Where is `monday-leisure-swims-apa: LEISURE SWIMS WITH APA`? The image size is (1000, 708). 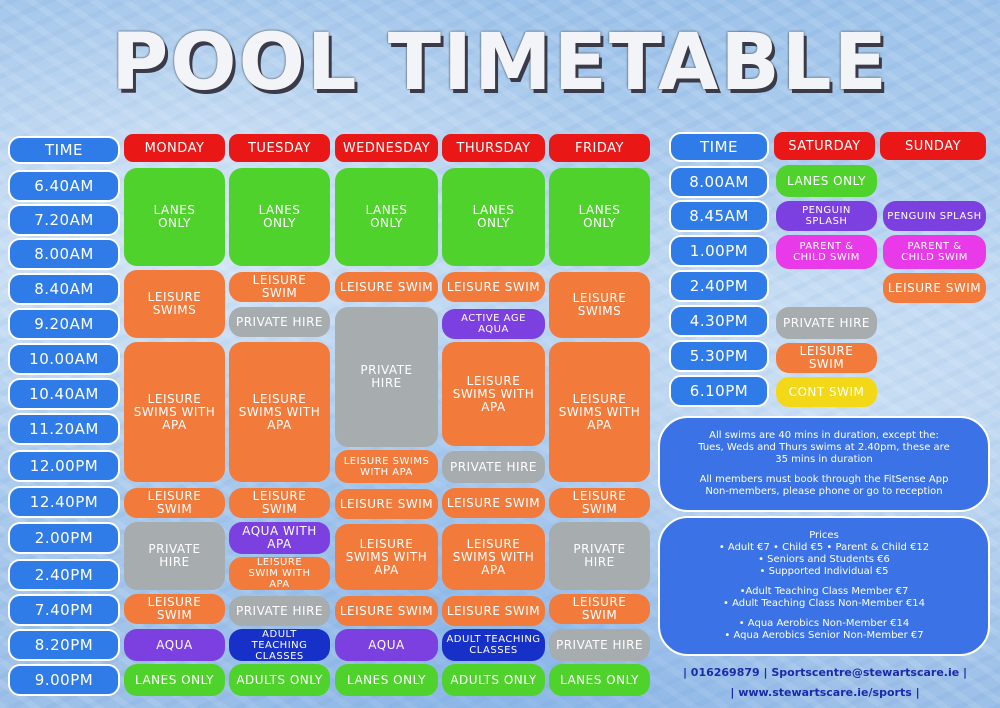
monday-leisure-swims-apa: LEISURE SWIMS WITH APA is located at coordinates (174, 412).